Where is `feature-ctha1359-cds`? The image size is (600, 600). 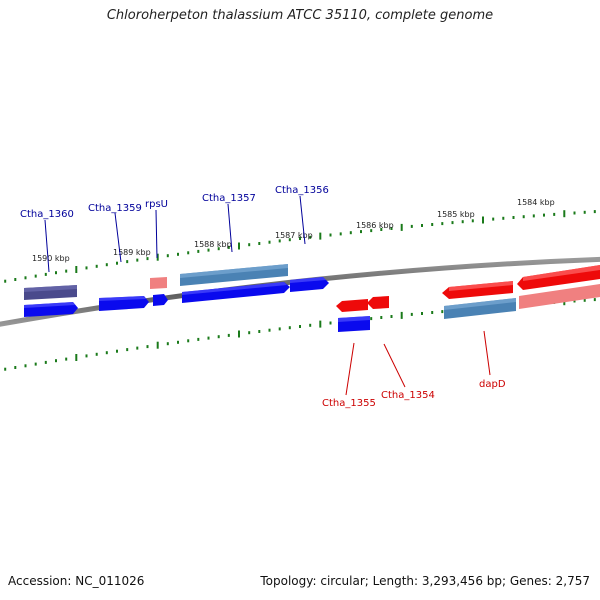 feature-ctha1359-cds is located at coordinates (124, 303).